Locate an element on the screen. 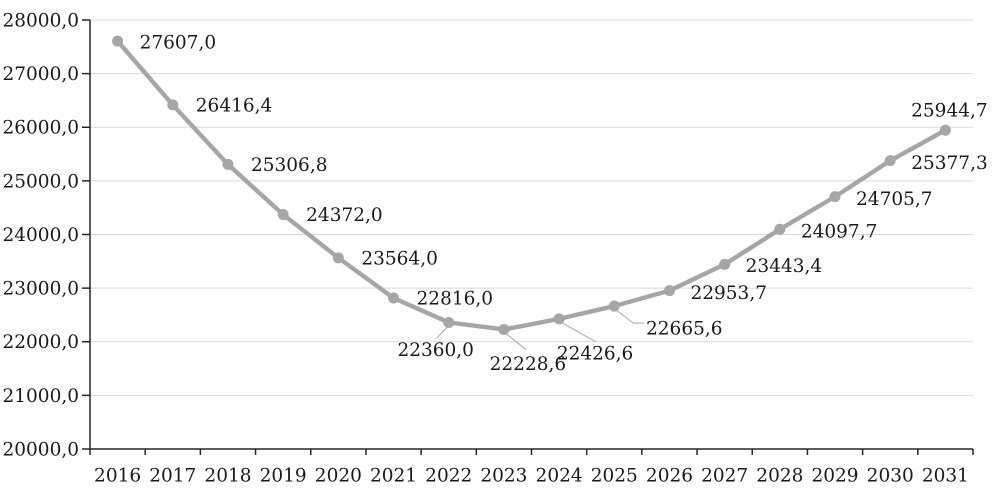  x-axis-label: 2027 is located at coordinates (724, 475).